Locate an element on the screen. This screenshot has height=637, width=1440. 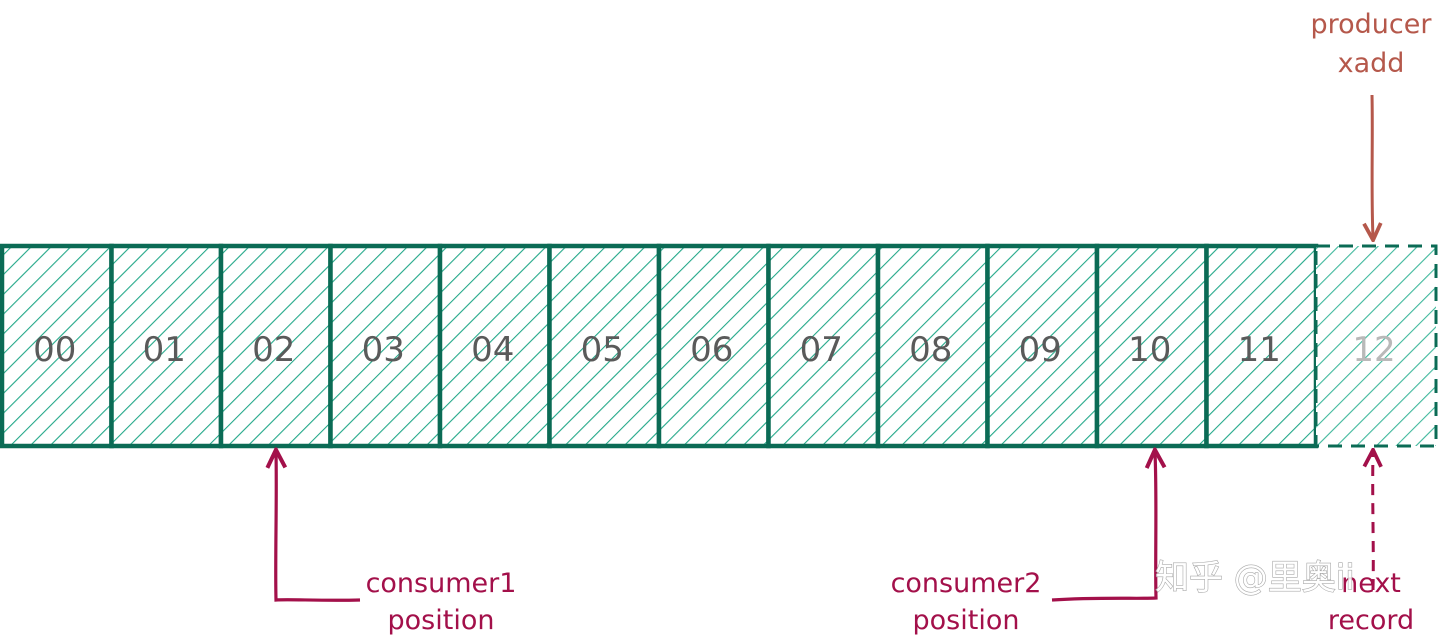
pending-cell-box is located at coordinates (1376, 346).